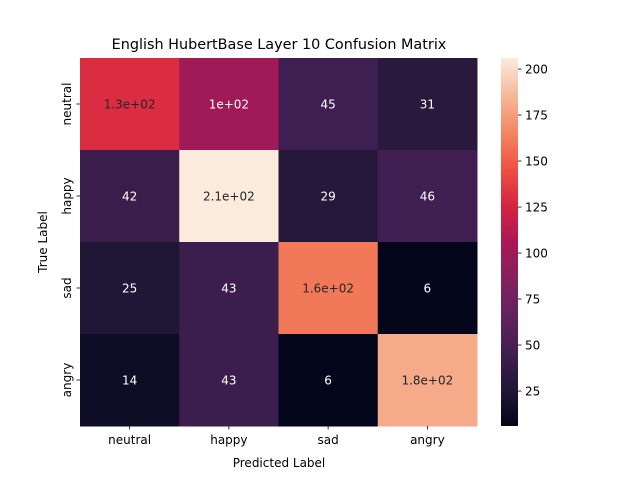 This screenshot has height=480, width=640. What do you see at coordinates (129, 440) in the screenshot?
I see `x-tick-label: neutral` at bounding box center [129, 440].